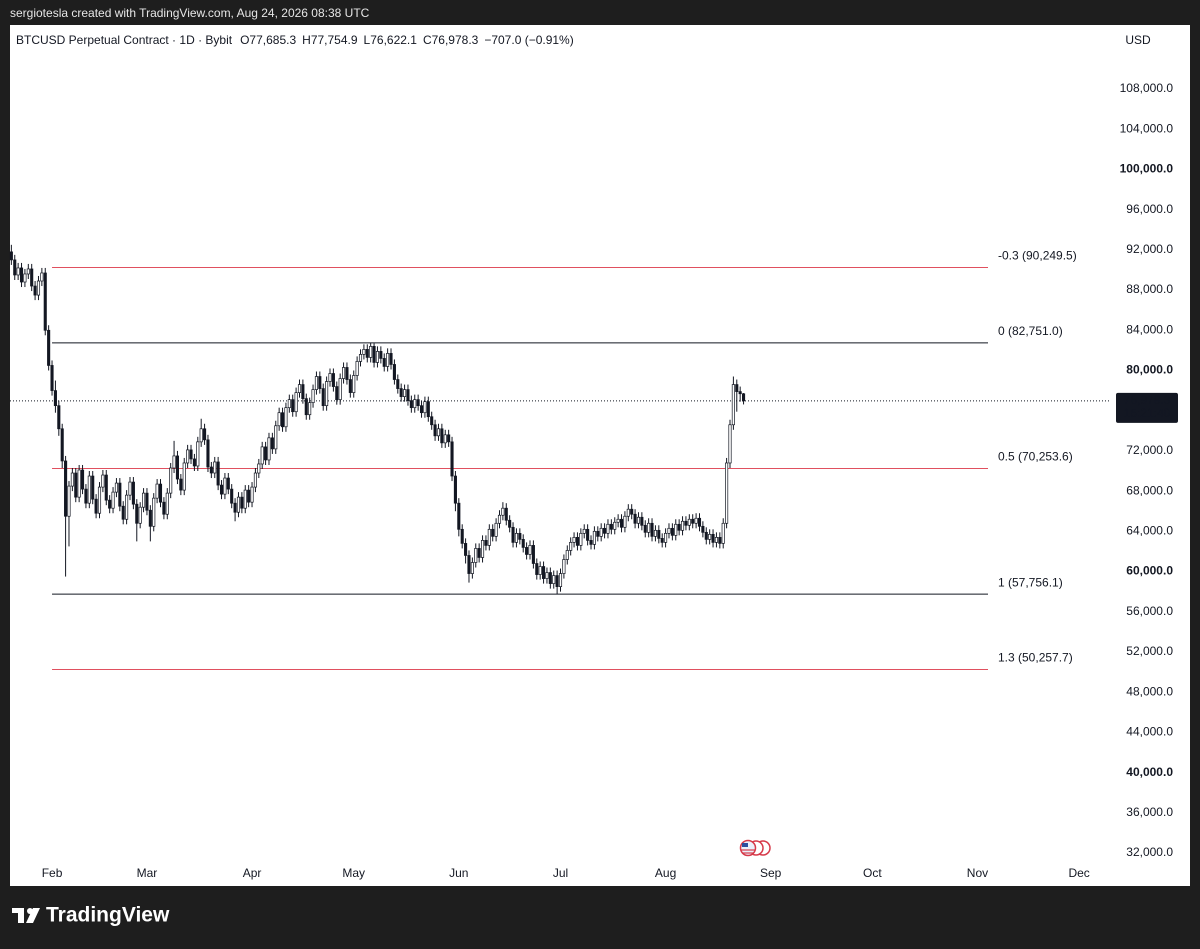  I want to click on y-tick-label: 104,000.0, so click(1147, 128).